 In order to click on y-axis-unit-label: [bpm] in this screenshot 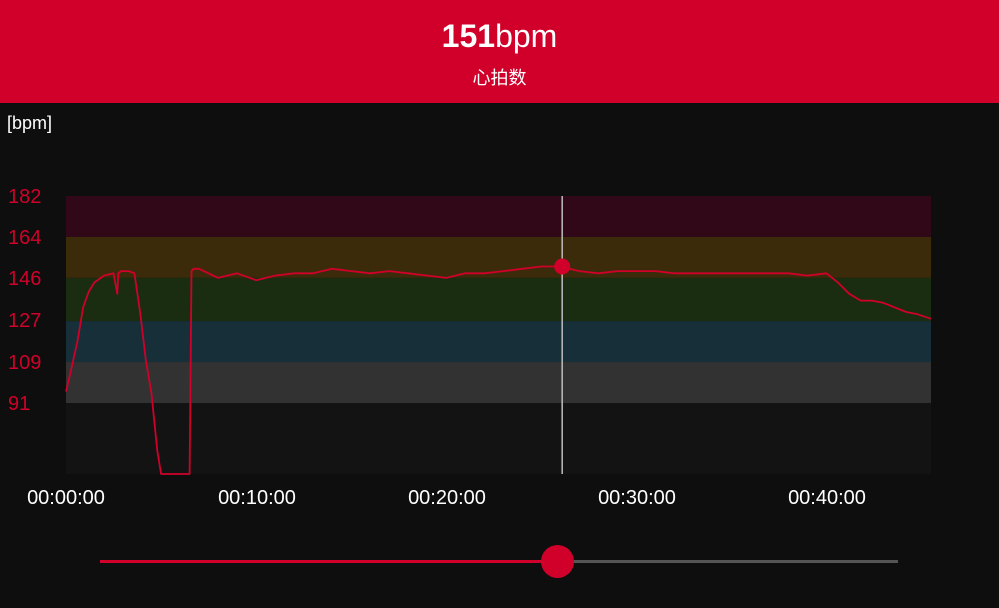, I will do `click(30, 123)`.